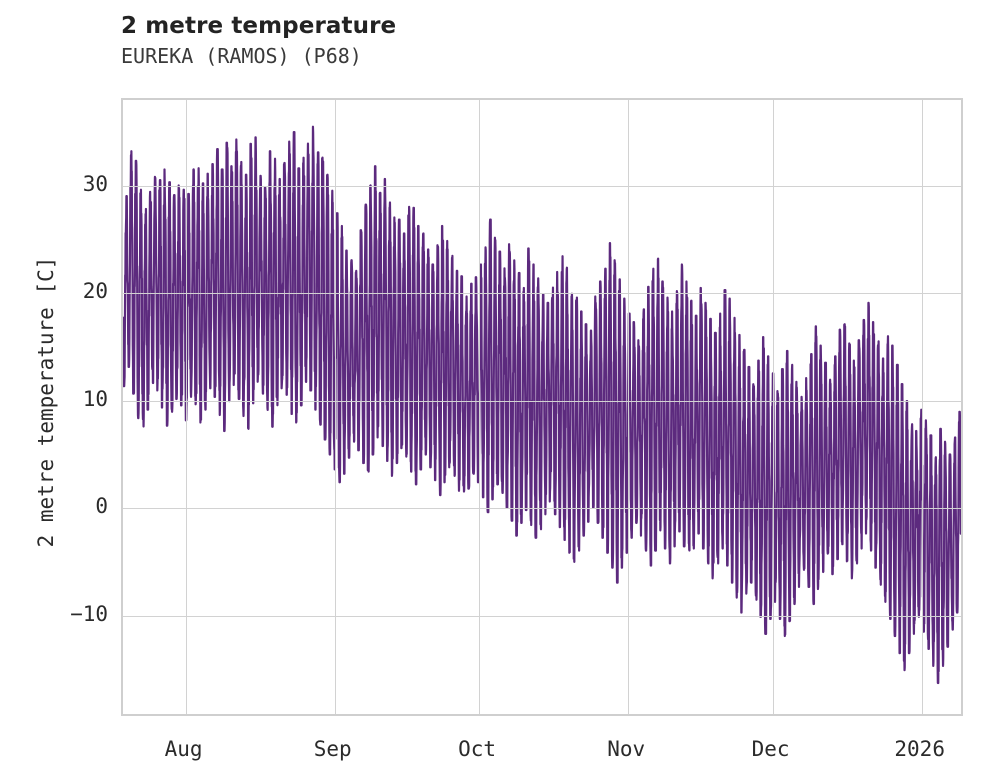  I want to click on title-block: 2 metre temperature EUREKA (RAMOS) (P68), so click(471, 41).